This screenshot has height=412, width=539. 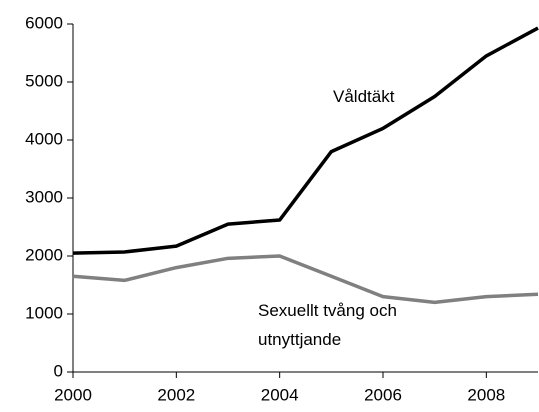 What do you see at coordinates (44, 312) in the screenshot?
I see `y-tick-label: 1000` at bounding box center [44, 312].